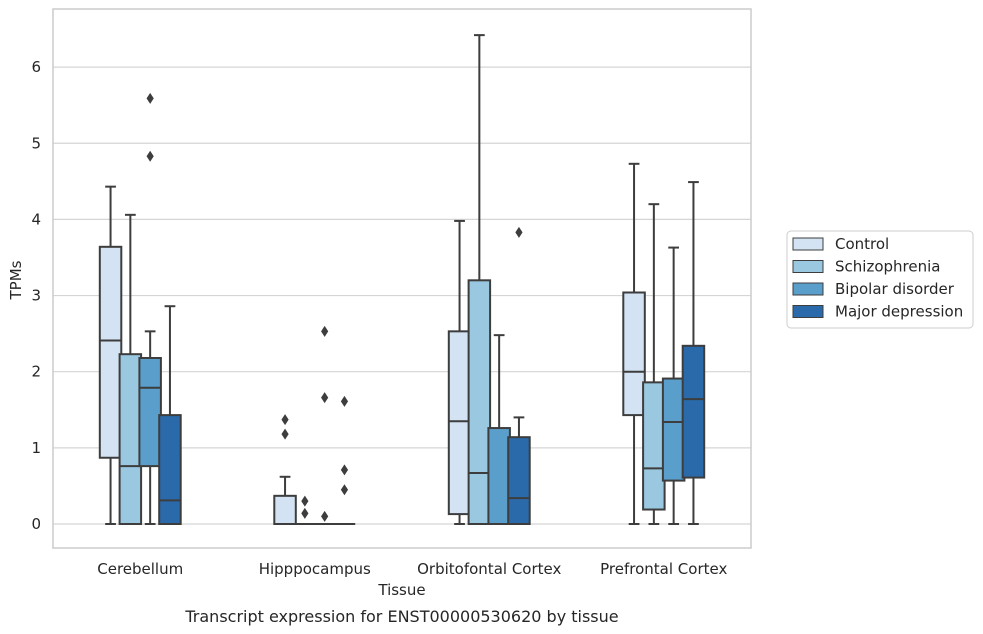  I want to click on box-hipppocampus-schizophrenia, so click(305, 510).